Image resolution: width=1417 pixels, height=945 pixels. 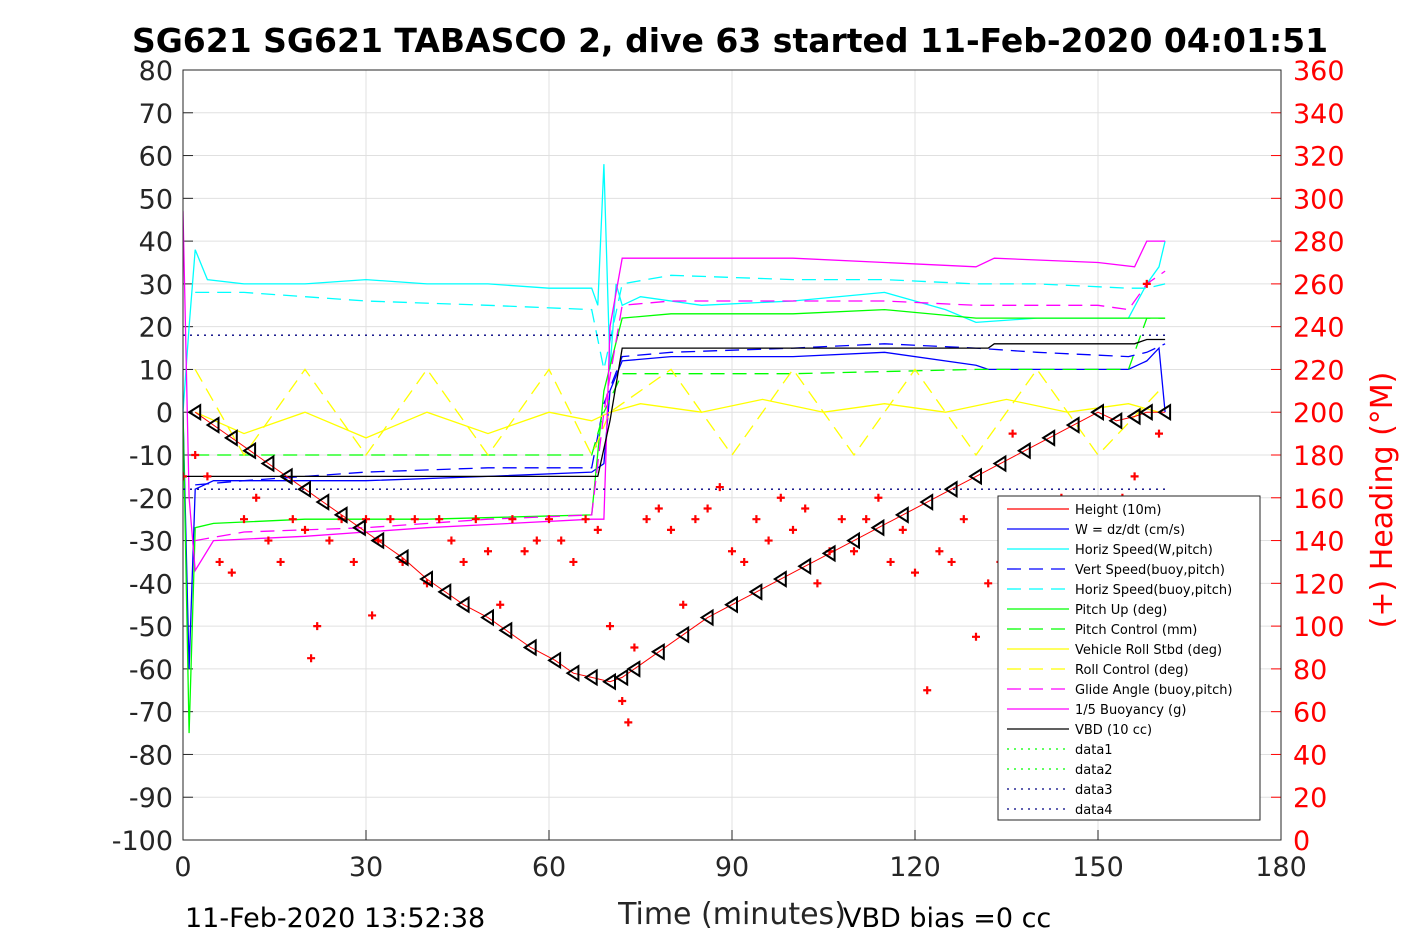 I want to click on legend-label: Glide Angle (buoy,pitch), so click(x=1154, y=690).